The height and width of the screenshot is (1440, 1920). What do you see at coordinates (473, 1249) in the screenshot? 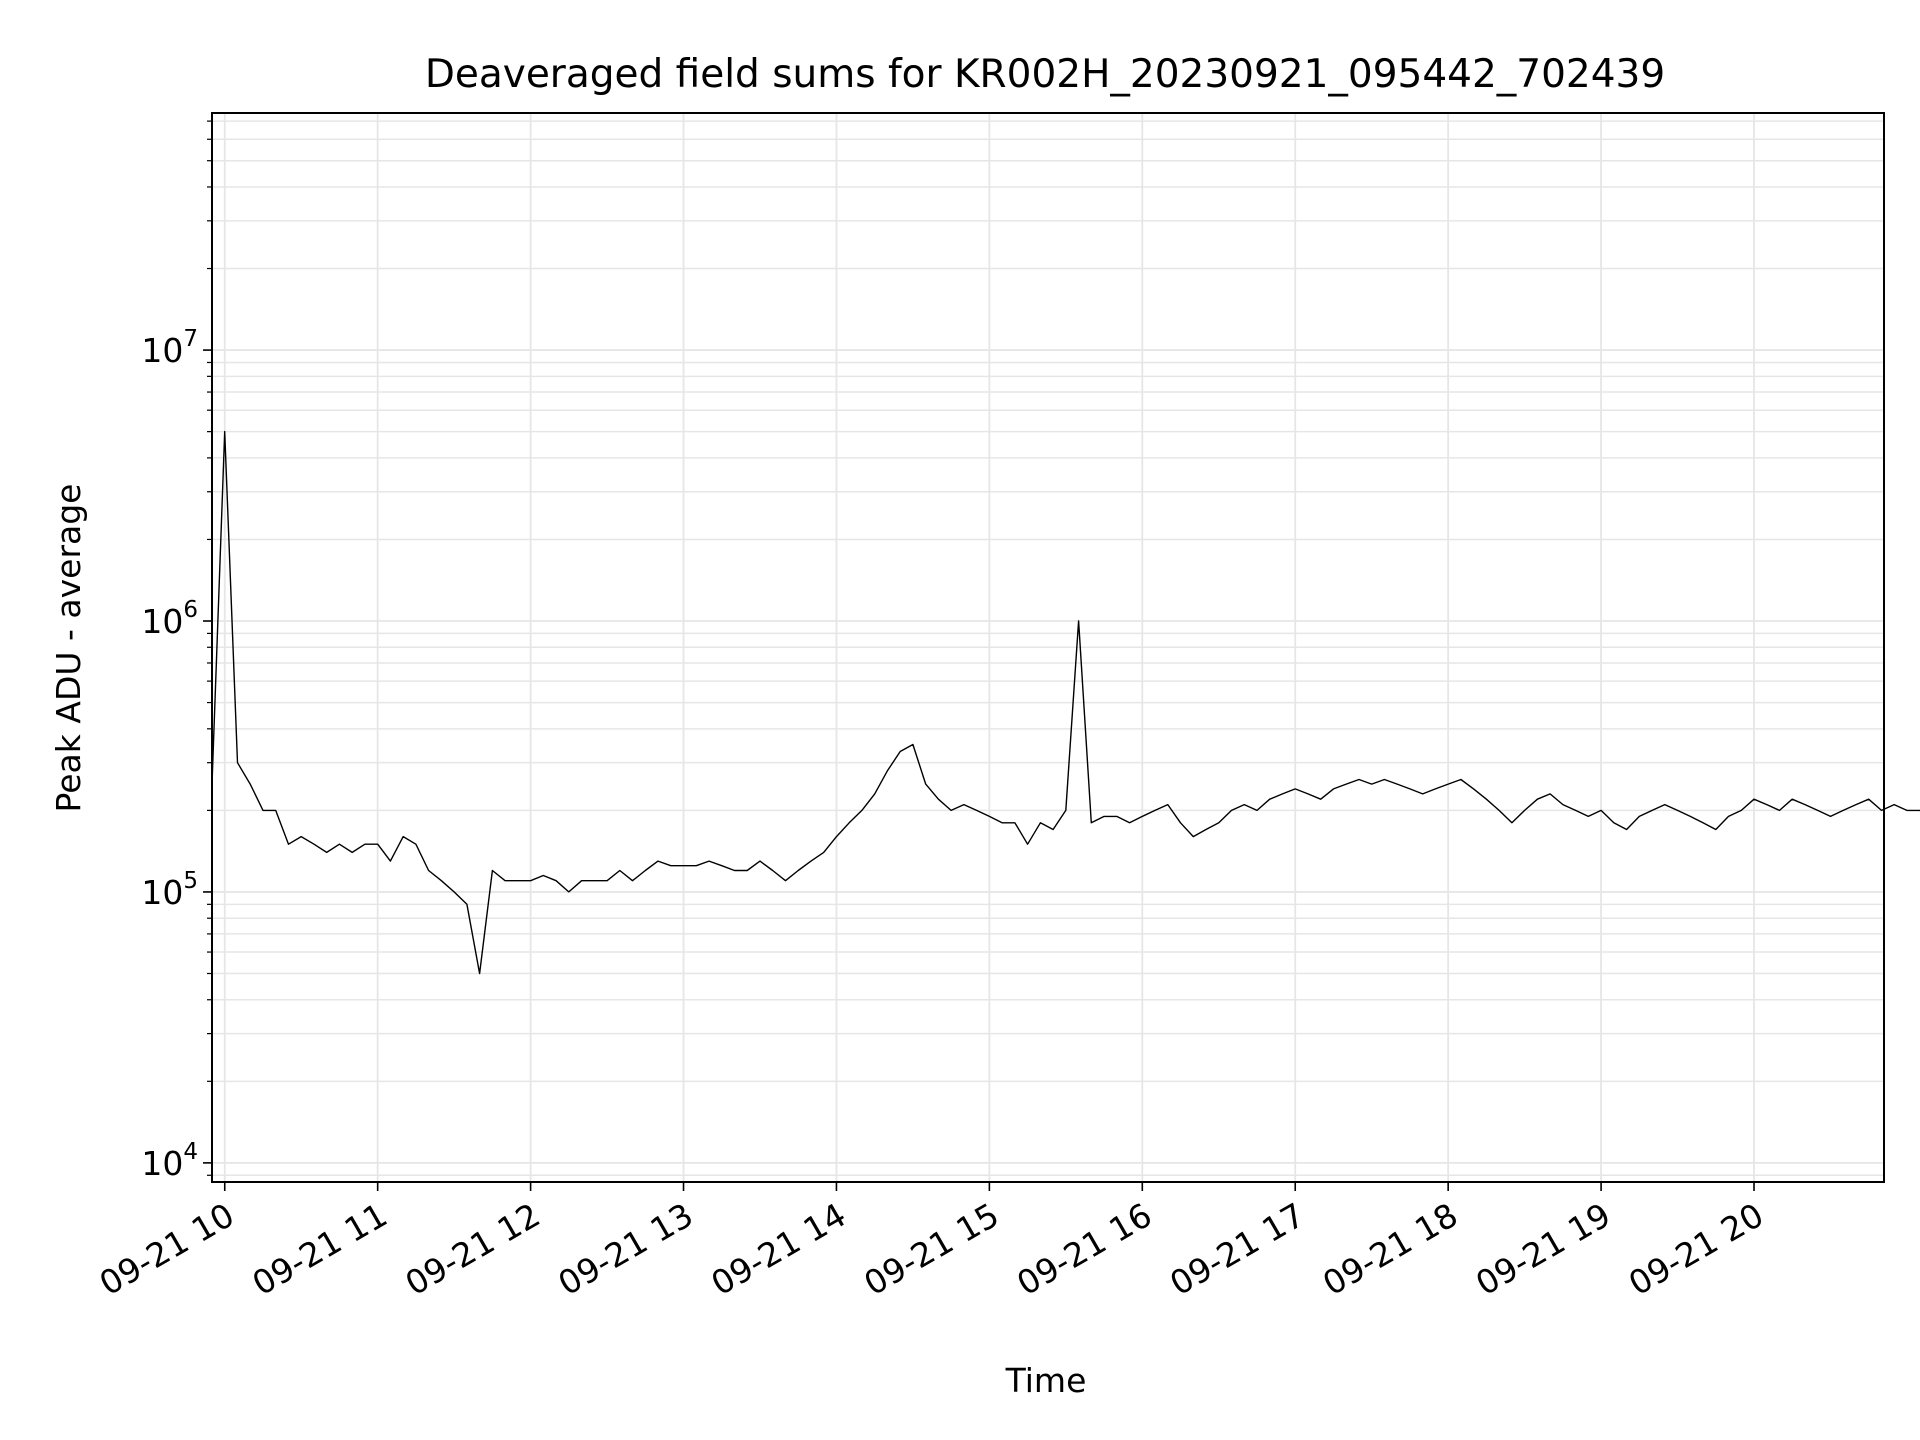
I see `x-tick-label: 09-21 12` at bounding box center [473, 1249].